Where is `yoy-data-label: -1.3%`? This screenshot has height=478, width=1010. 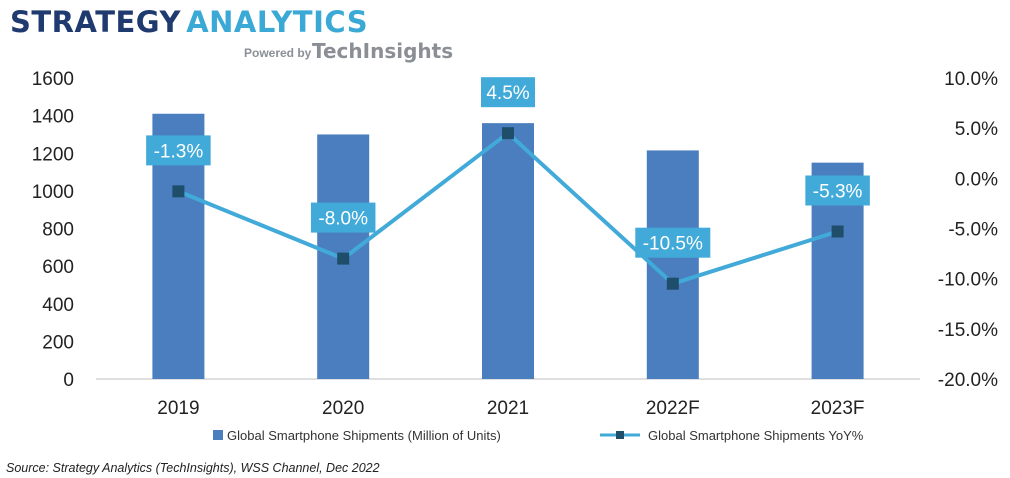 yoy-data-label: -1.3% is located at coordinates (178, 150).